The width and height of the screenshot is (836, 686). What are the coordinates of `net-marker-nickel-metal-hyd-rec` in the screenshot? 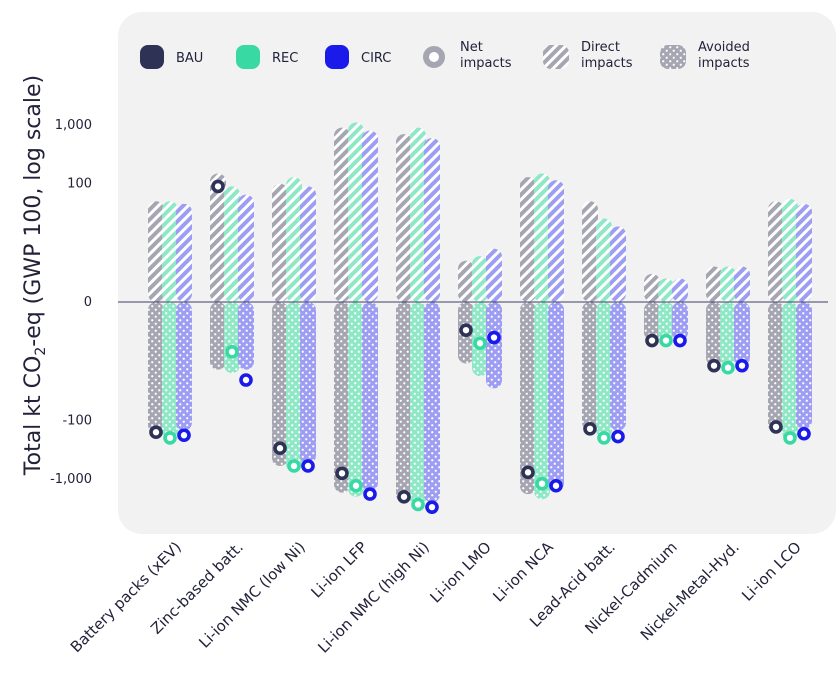 It's located at (728, 367).